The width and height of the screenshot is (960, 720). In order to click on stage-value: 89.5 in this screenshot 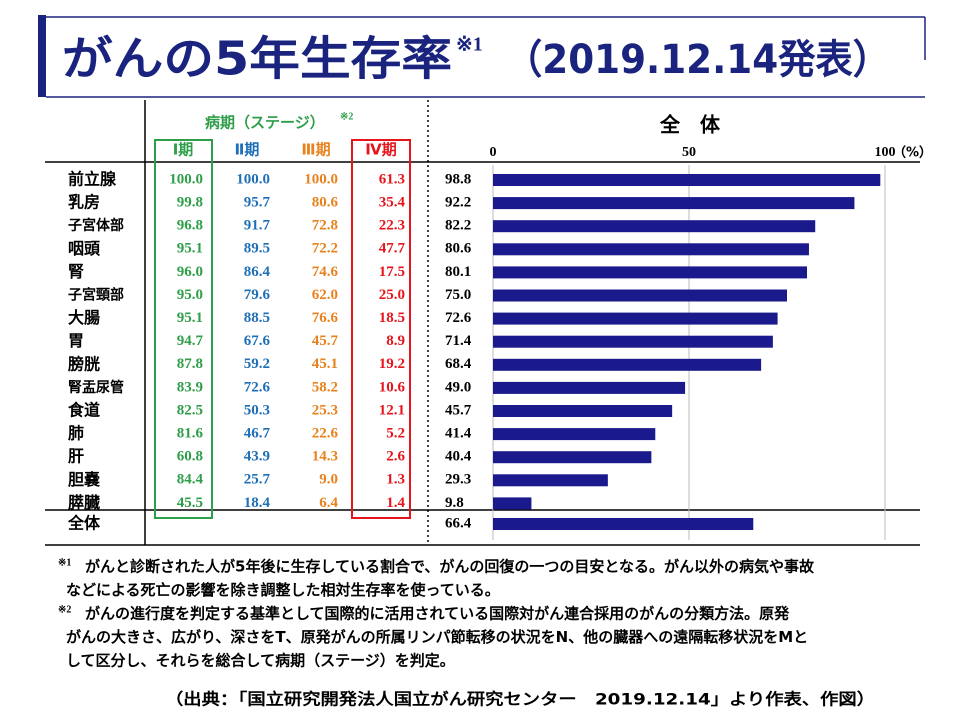, I will do `click(257, 249)`.